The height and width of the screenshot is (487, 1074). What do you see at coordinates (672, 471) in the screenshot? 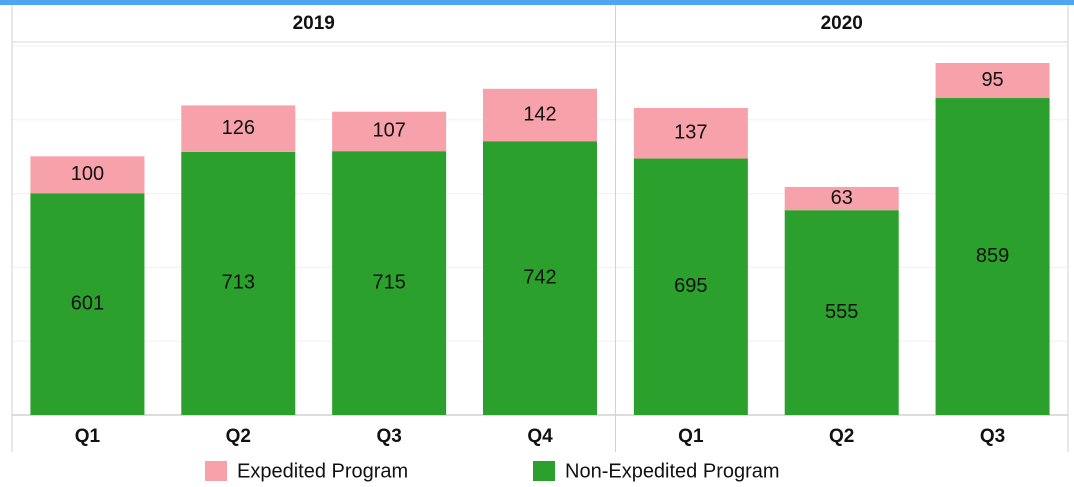
I see `legend-label: Non-Expedited Program` at bounding box center [672, 471].